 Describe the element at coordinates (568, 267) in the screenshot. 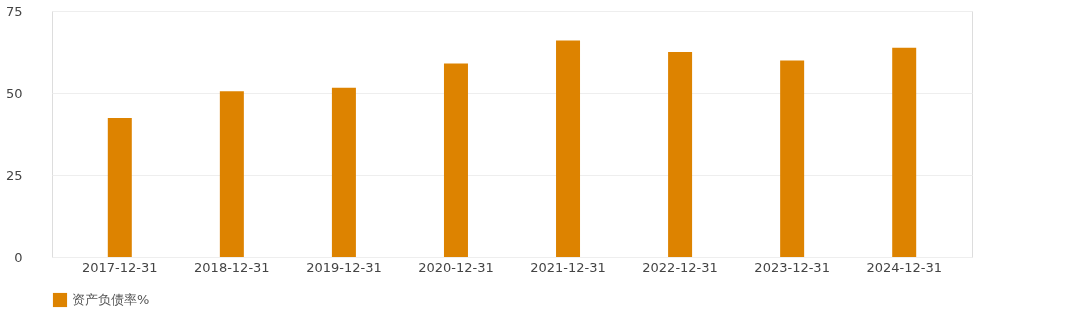

I see `x-tick-label: 2021-12-31` at that location.